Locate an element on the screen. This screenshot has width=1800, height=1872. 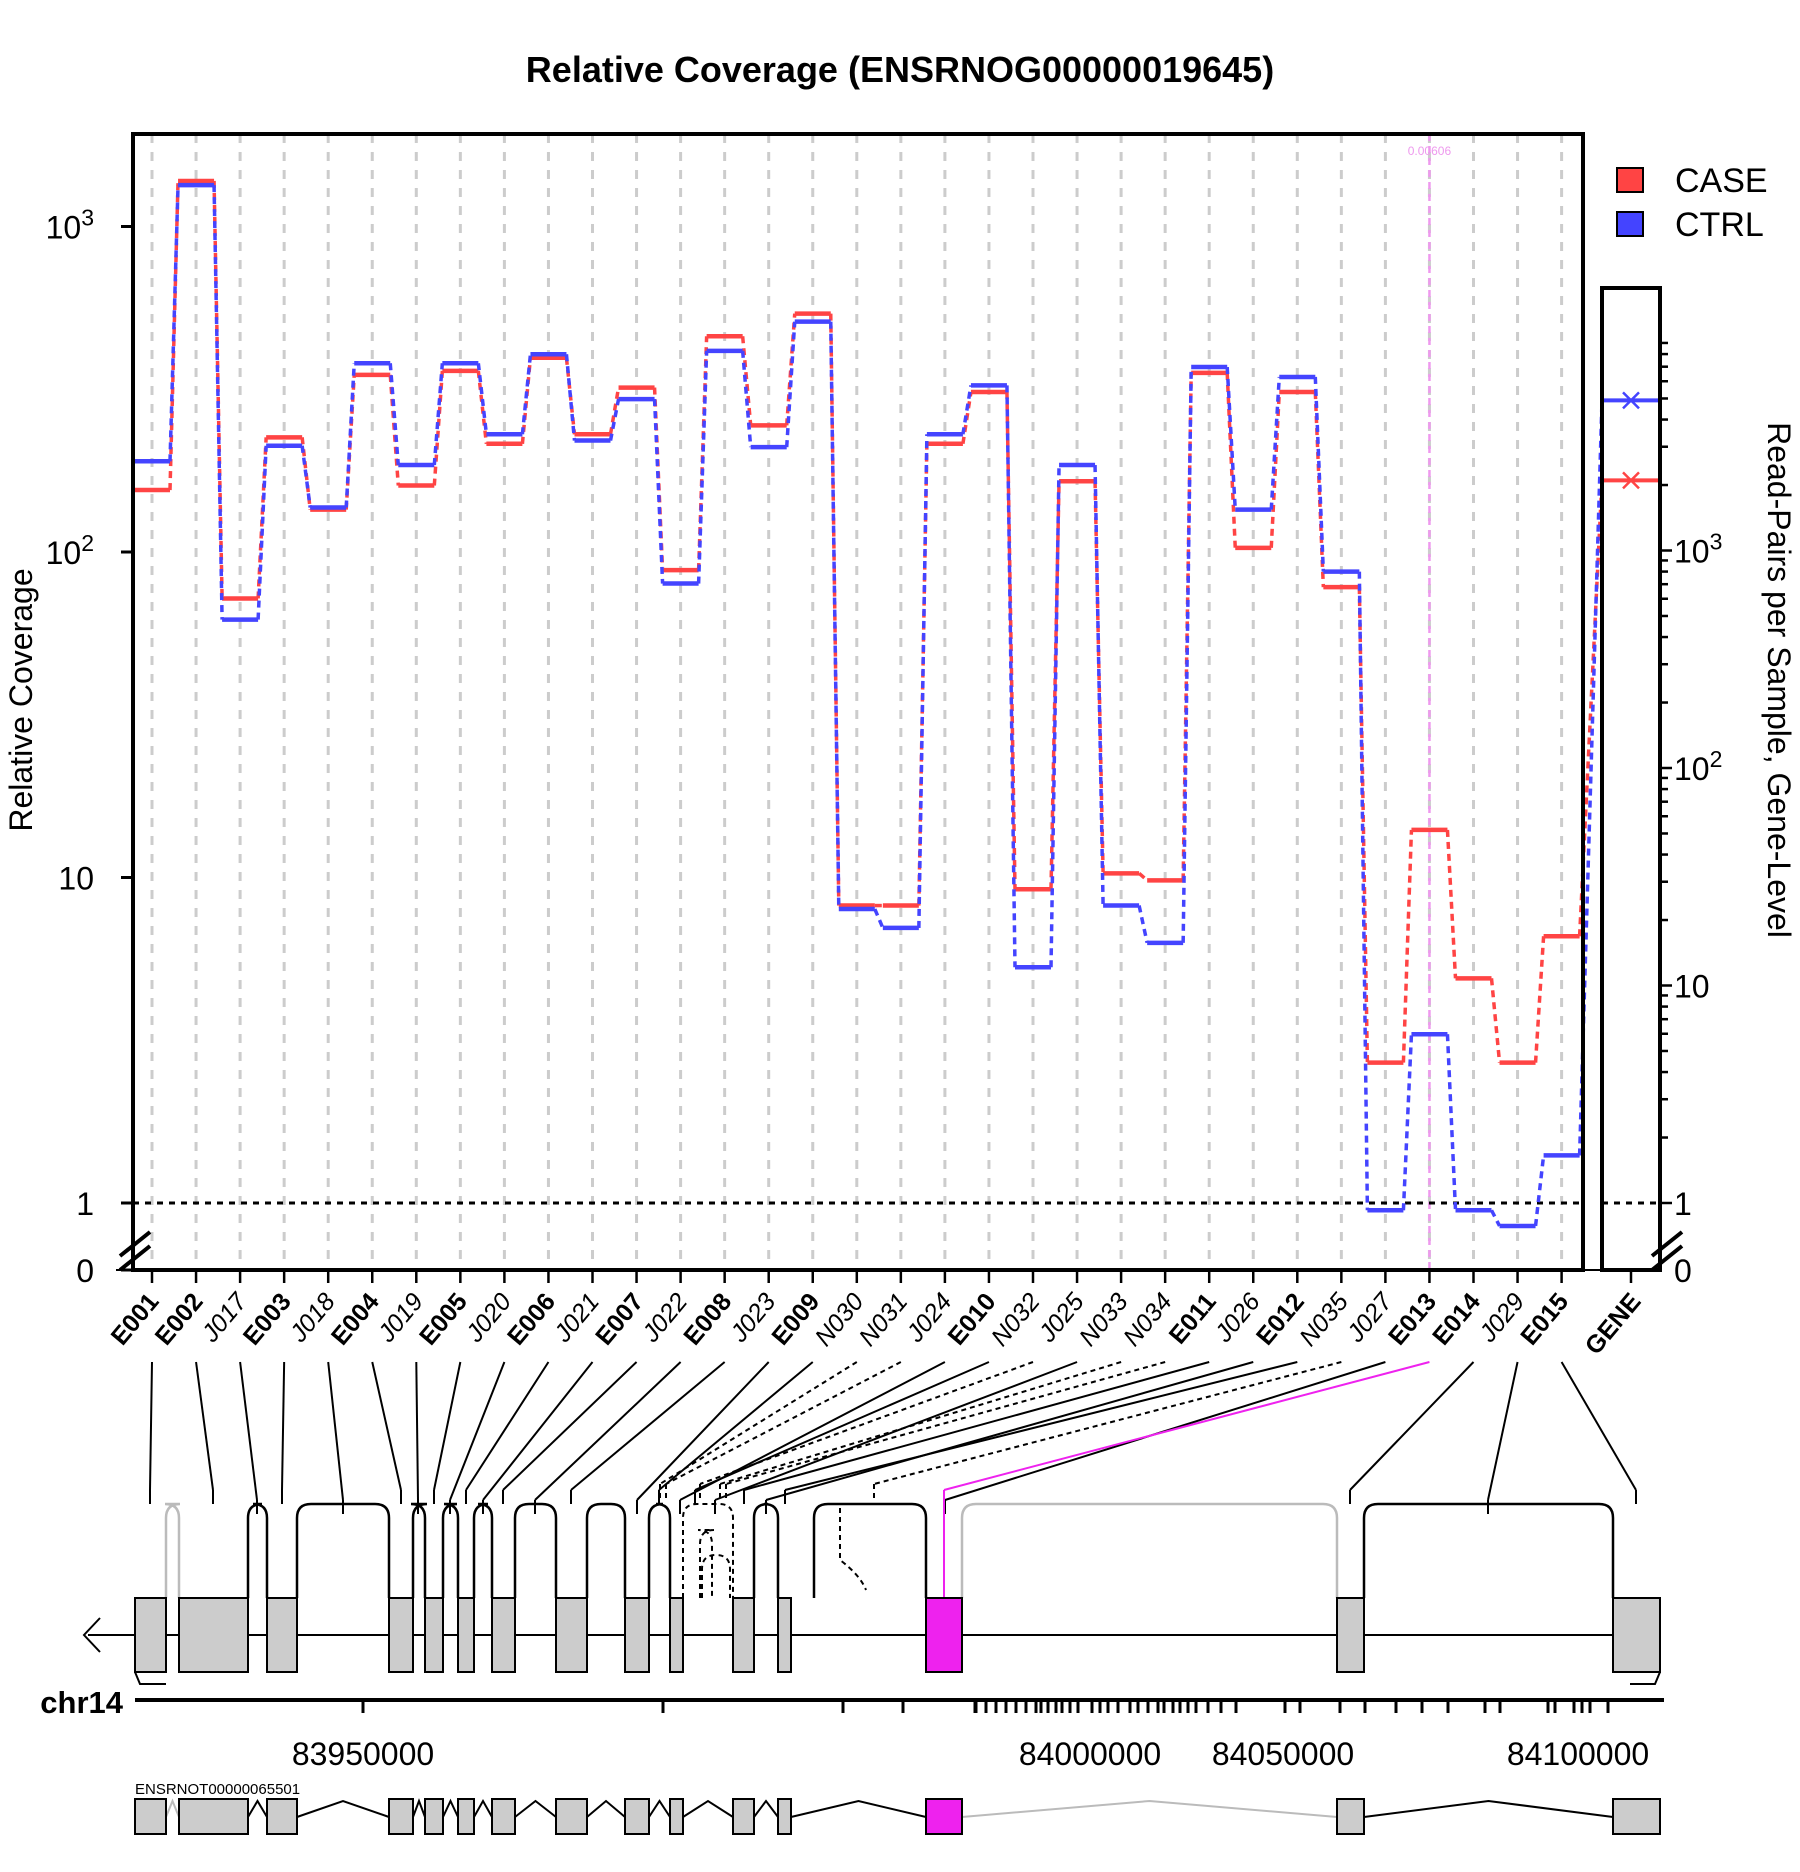
connector-N033 is located at coordinates (920, 1423).